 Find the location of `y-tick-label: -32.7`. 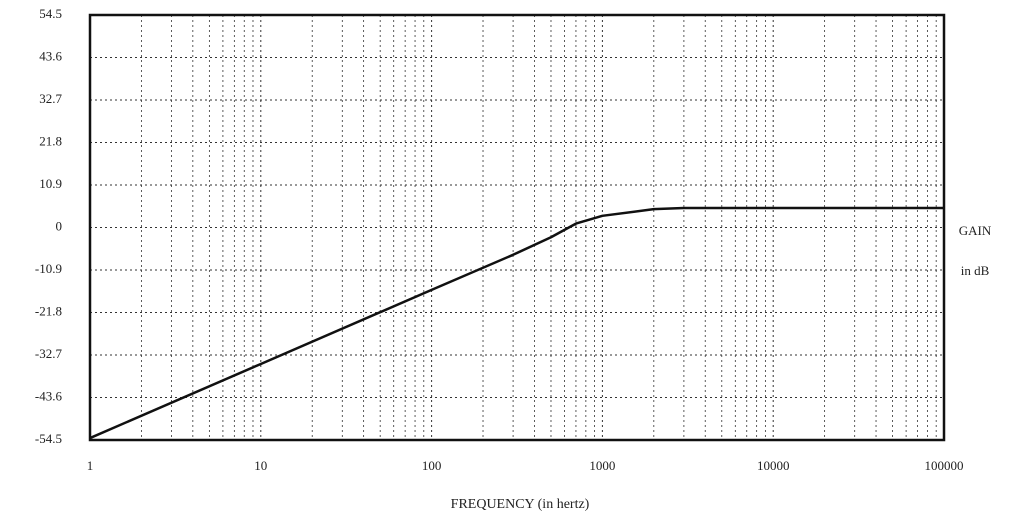

y-tick-label: -32.7 is located at coordinates (49, 353).